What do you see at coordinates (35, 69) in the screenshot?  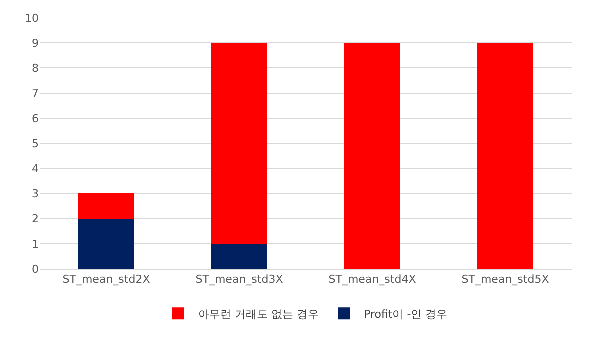 I see `y-tick-label: 8` at bounding box center [35, 69].